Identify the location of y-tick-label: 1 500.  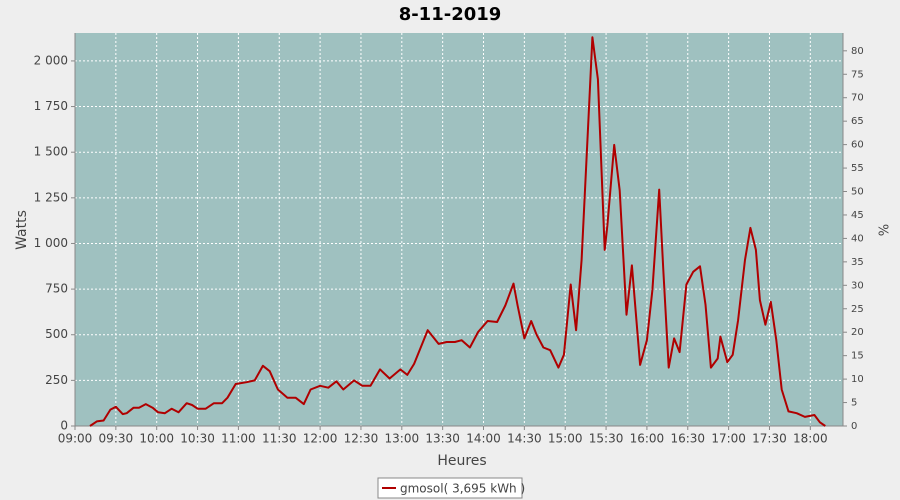
(51, 152).